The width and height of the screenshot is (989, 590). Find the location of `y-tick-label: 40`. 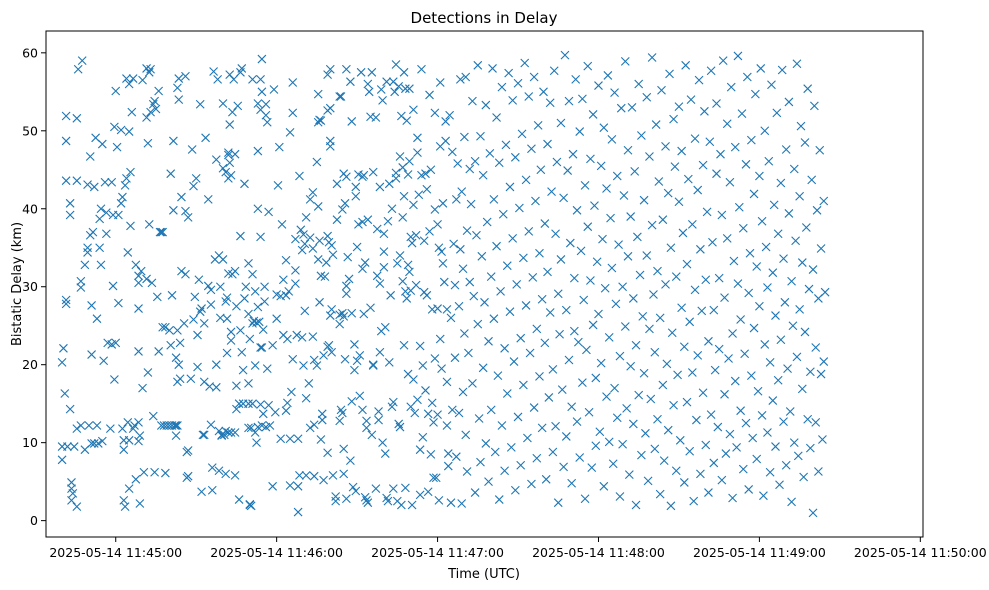

y-tick-label: 40 is located at coordinates (30, 208).